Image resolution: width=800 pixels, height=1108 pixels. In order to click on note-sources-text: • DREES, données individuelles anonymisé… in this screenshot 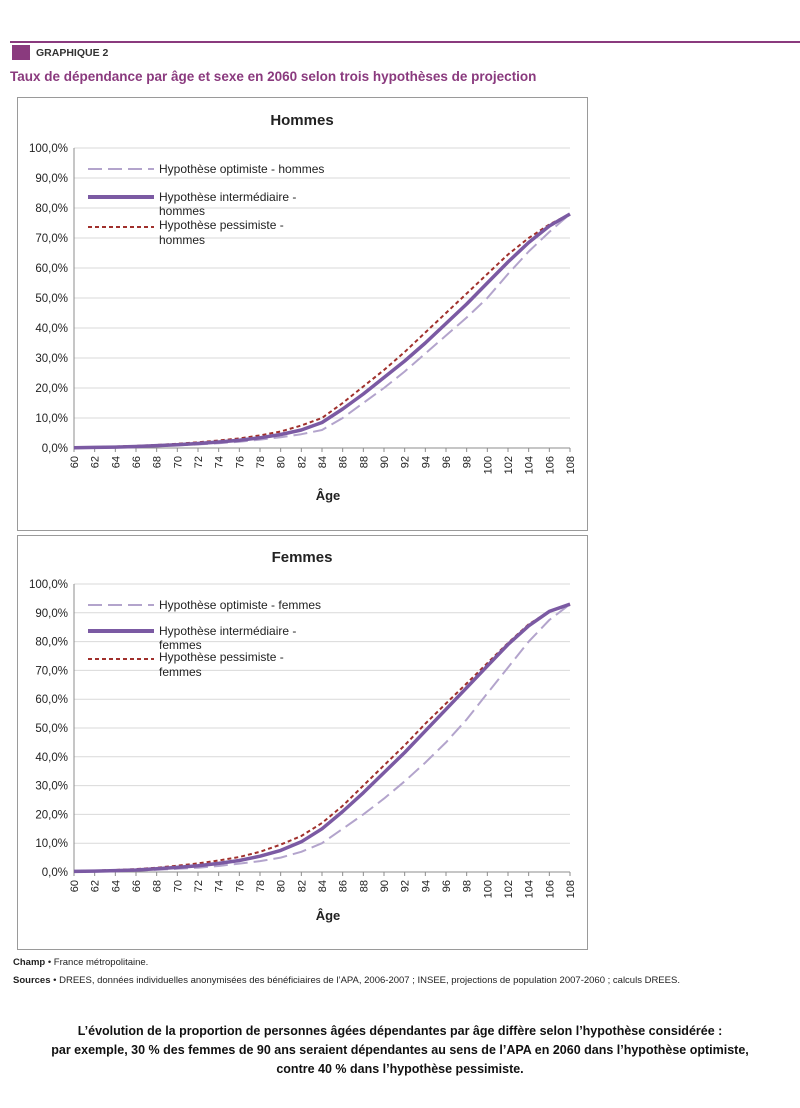, I will do `click(365, 980)`.